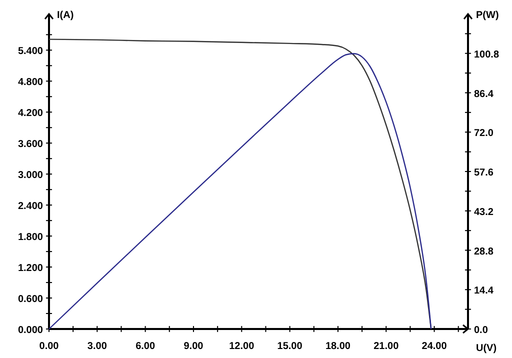  Describe the element at coordinates (484, 134) in the screenshot. I see `y2-tick-label: 72.0` at that location.